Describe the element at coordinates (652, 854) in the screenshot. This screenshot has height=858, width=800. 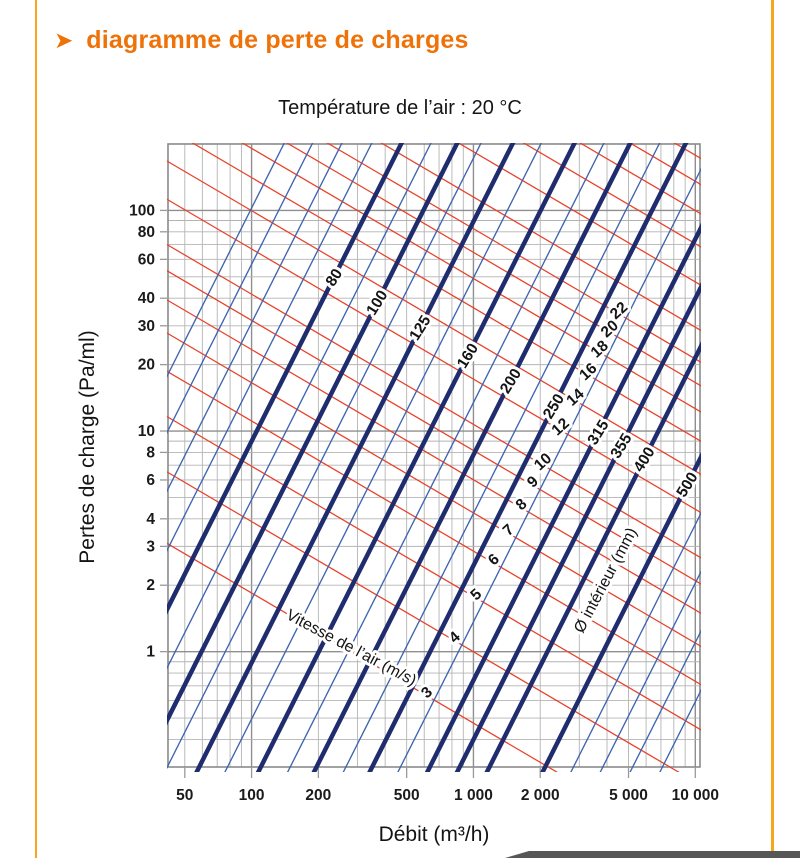
I see `footer-tab-bar` at that location.